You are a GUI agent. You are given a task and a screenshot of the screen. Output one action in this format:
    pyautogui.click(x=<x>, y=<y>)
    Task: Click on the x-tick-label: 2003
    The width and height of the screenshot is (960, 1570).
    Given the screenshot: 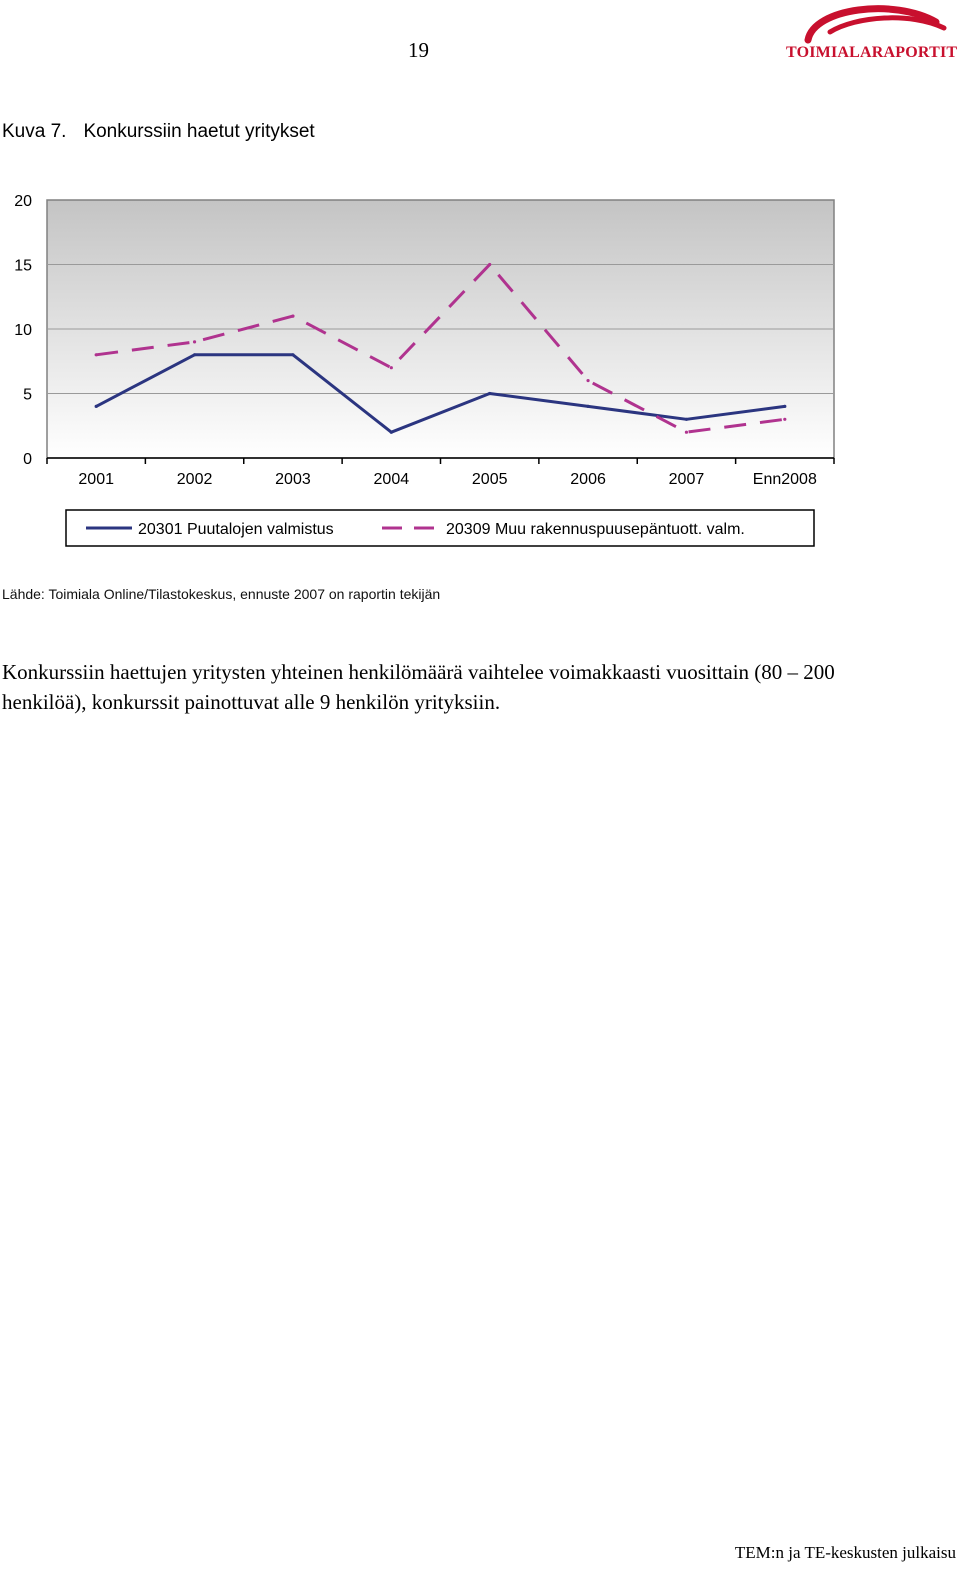 What is the action you would take?
    pyautogui.click(x=293, y=479)
    